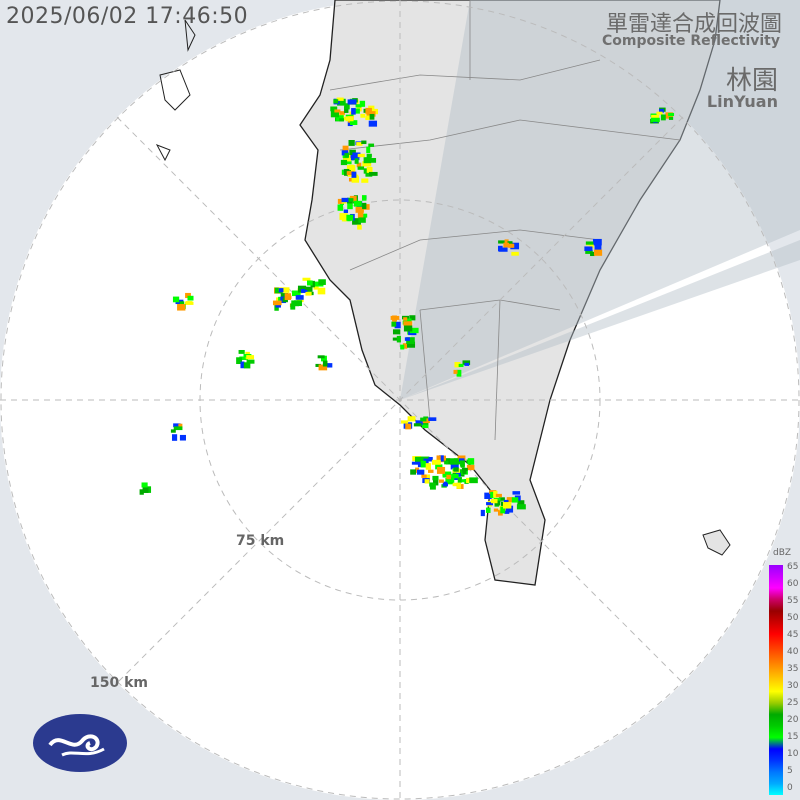  What do you see at coordinates (693, 24) in the screenshot?
I see `product-title-zh: 單雷達合成回波圖` at bounding box center [693, 24].